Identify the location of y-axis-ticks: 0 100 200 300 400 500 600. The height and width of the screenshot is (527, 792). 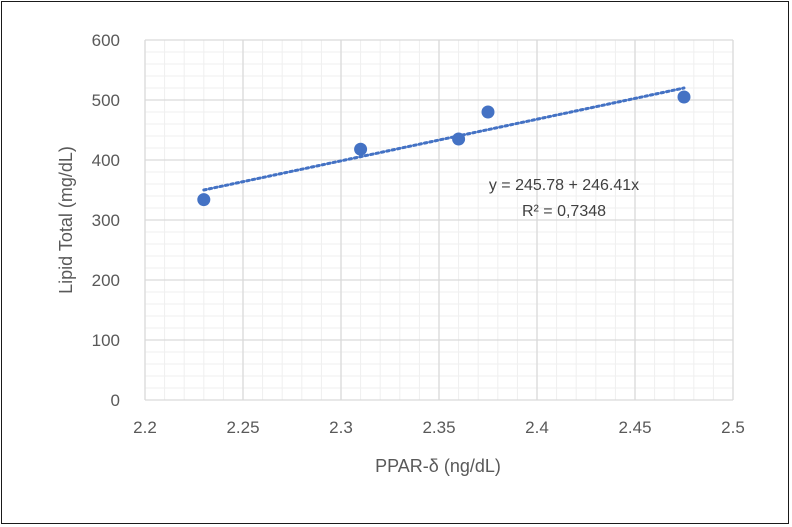
(106, 220).